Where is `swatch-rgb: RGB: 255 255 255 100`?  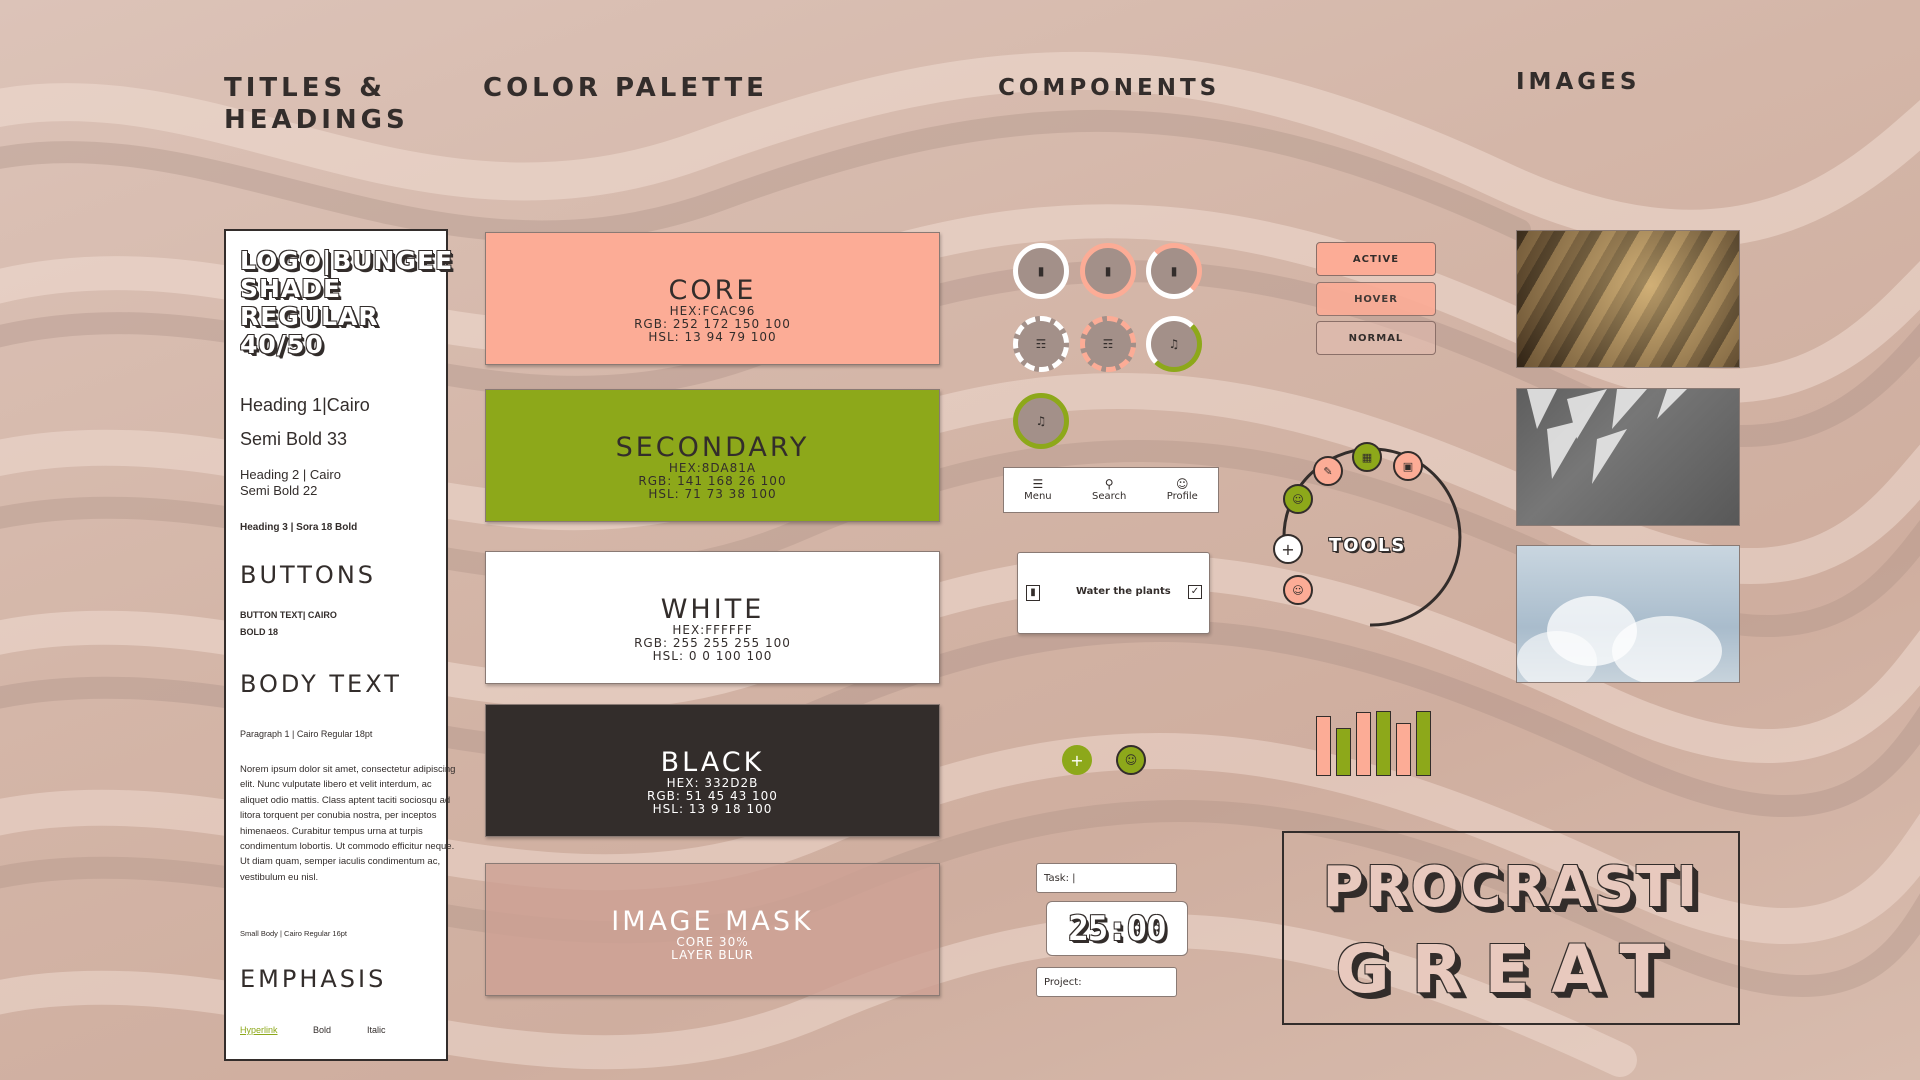
swatch-rgb: RGB: 255 255 255 100 is located at coordinates (712, 643).